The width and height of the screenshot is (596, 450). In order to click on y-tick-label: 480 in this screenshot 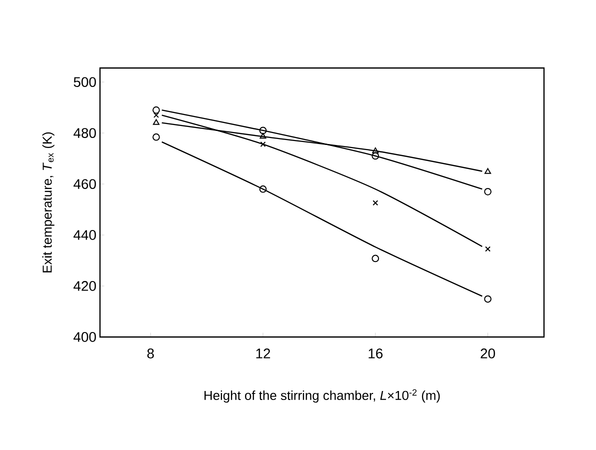, I will do `click(85, 133)`.